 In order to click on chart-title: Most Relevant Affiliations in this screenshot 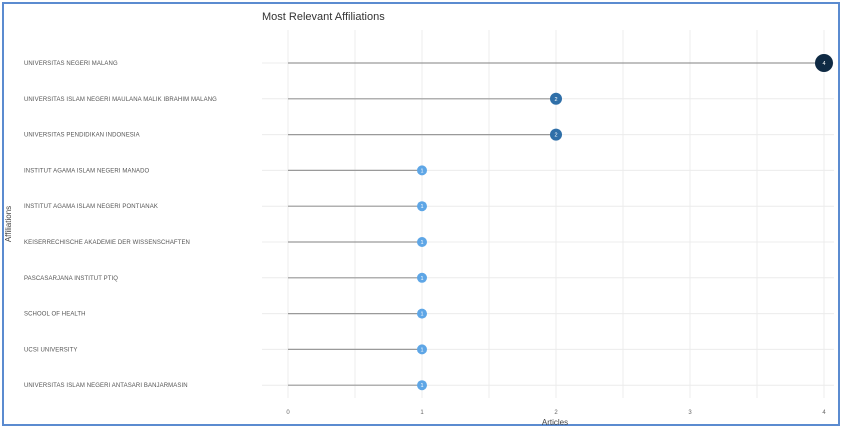, I will do `click(323, 17)`.